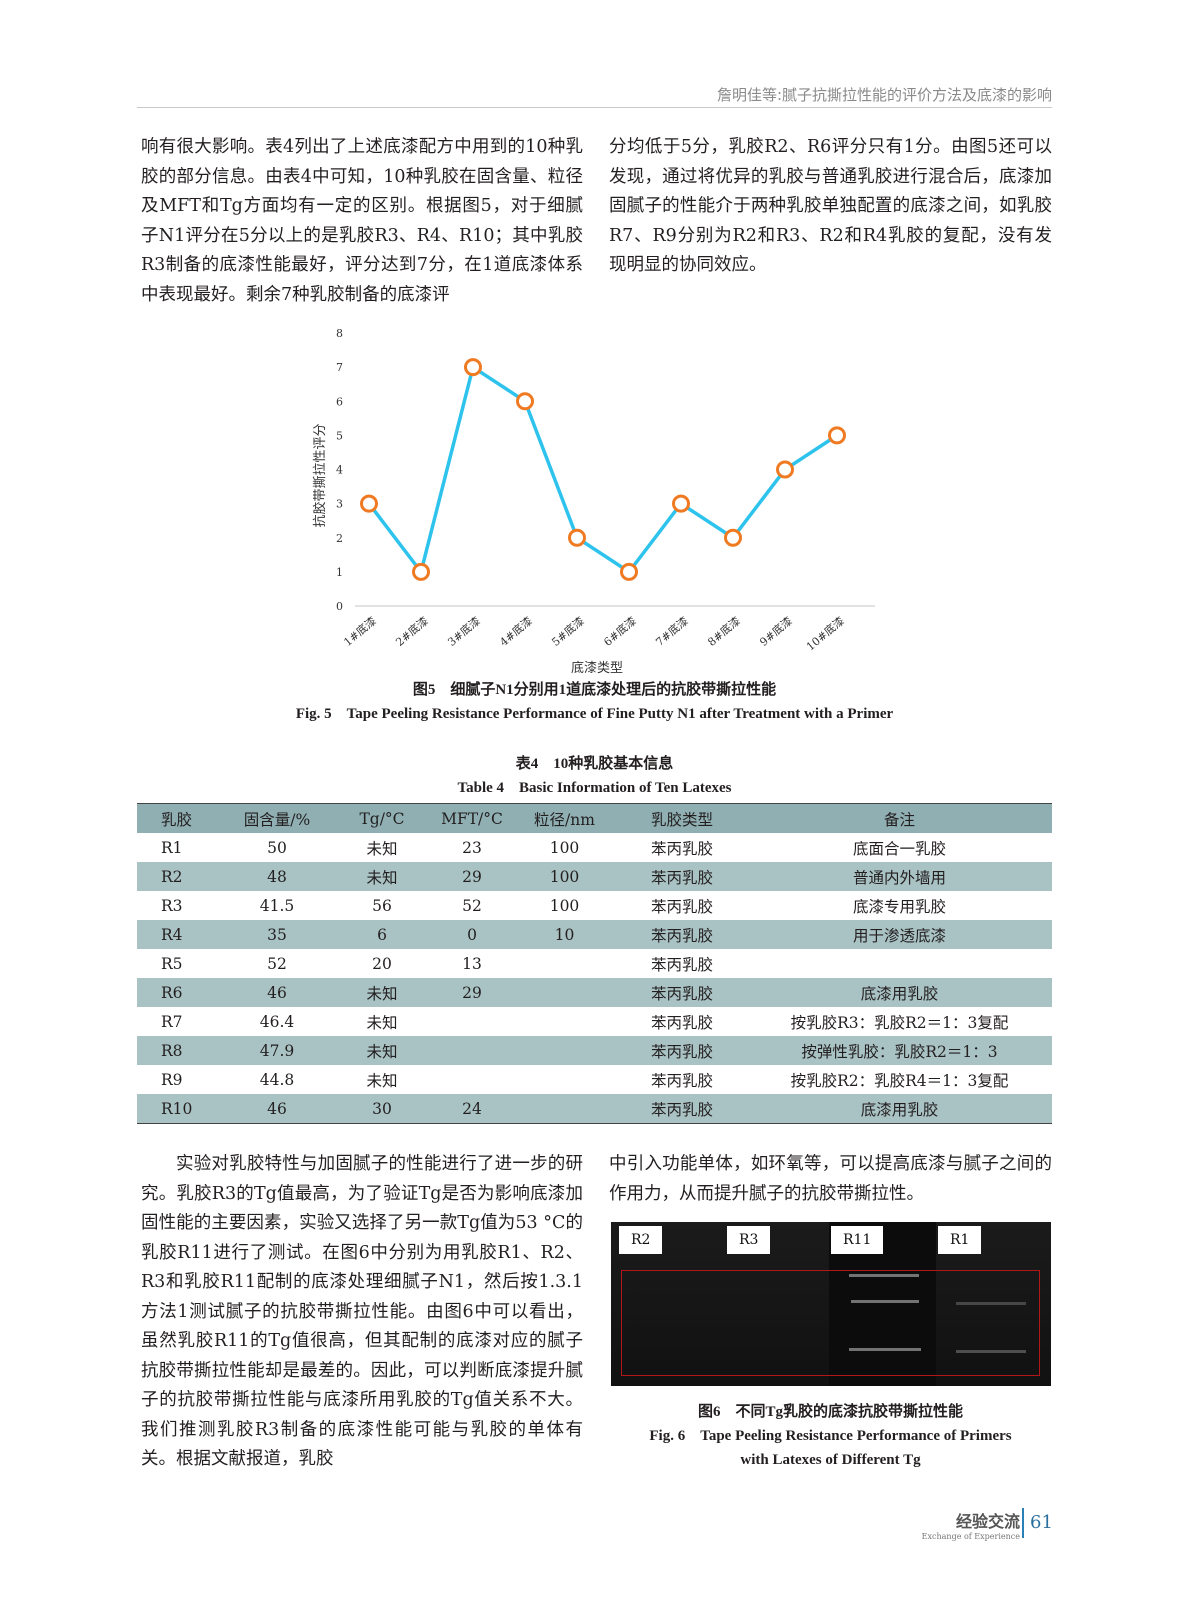  I want to click on table-row: R4 35 6 0 10 苯丙乳胶 用于渗透底漆, so click(594, 934).